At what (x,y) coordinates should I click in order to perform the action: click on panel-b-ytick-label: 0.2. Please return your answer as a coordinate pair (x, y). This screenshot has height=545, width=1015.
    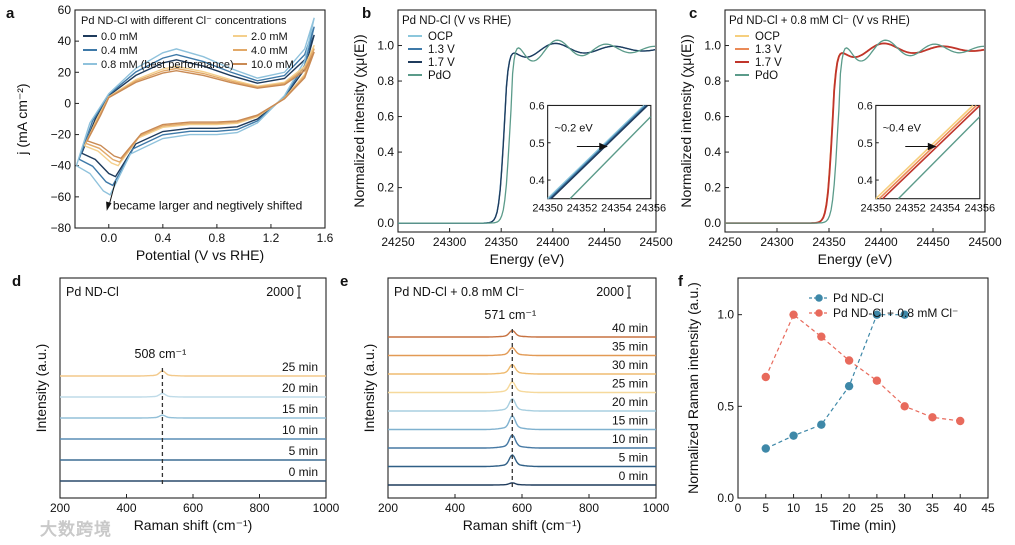
    Looking at the image, I should click on (385, 188).